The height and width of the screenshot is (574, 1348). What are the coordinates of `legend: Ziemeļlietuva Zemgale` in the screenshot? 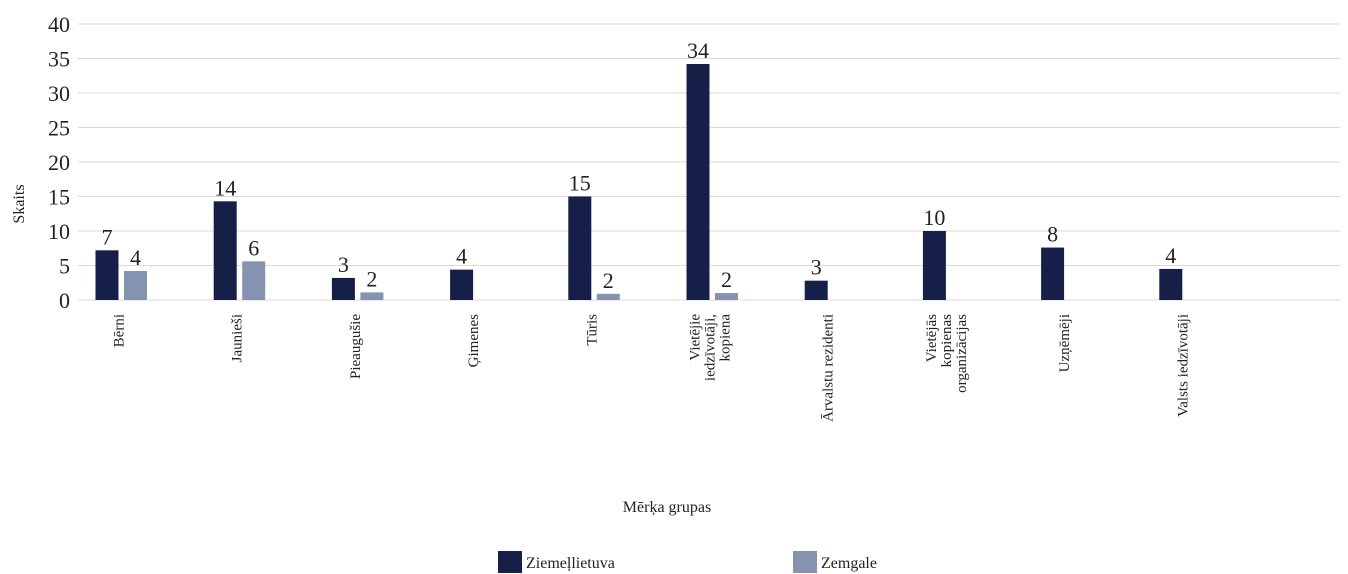 It's located at (687, 562).